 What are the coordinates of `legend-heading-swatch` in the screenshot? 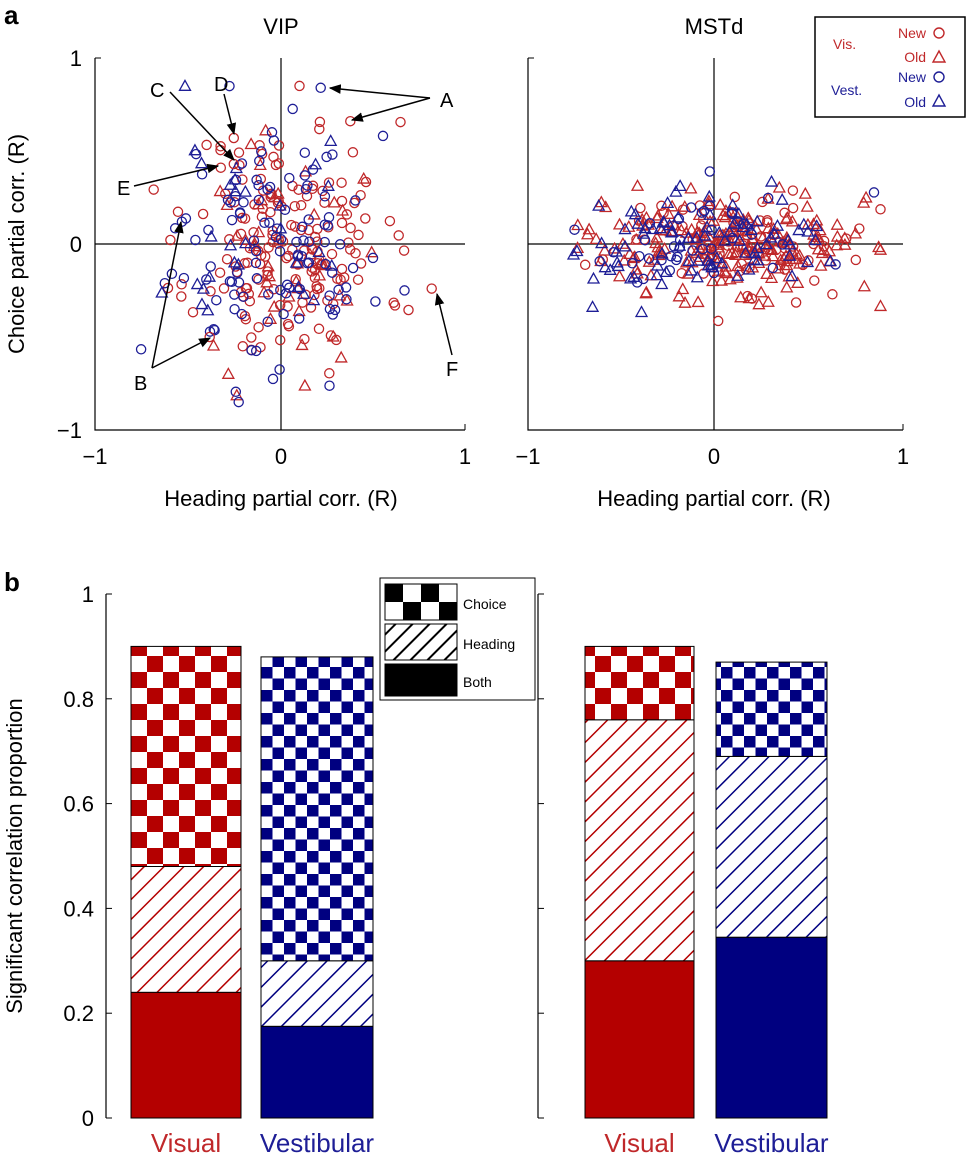 It's located at (421, 642).